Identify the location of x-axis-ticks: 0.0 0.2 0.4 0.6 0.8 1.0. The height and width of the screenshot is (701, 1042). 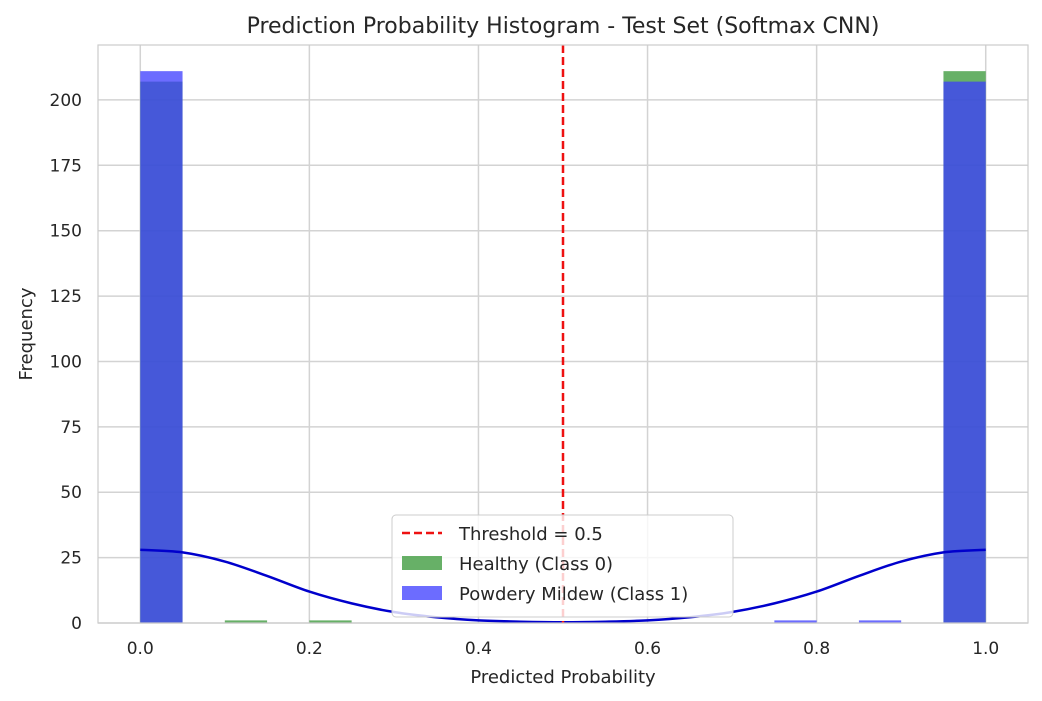
(563, 649).